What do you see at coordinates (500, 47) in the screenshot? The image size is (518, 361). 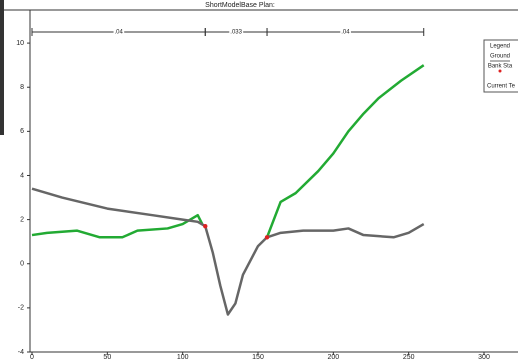 I see `legend-title: Legend` at bounding box center [500, 47].